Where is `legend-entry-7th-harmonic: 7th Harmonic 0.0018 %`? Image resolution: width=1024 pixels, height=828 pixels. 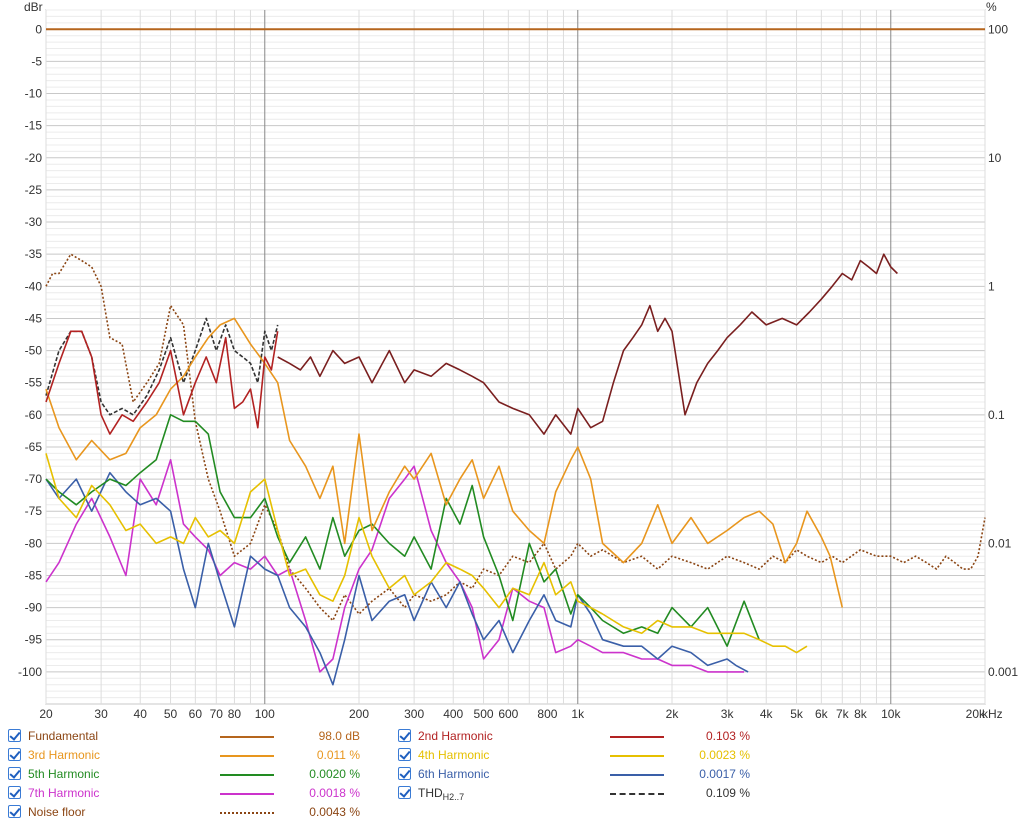
legend-entry-7th-harmonic: 7th Harmonic 0.0018 % is located at coordinates (512, 793).